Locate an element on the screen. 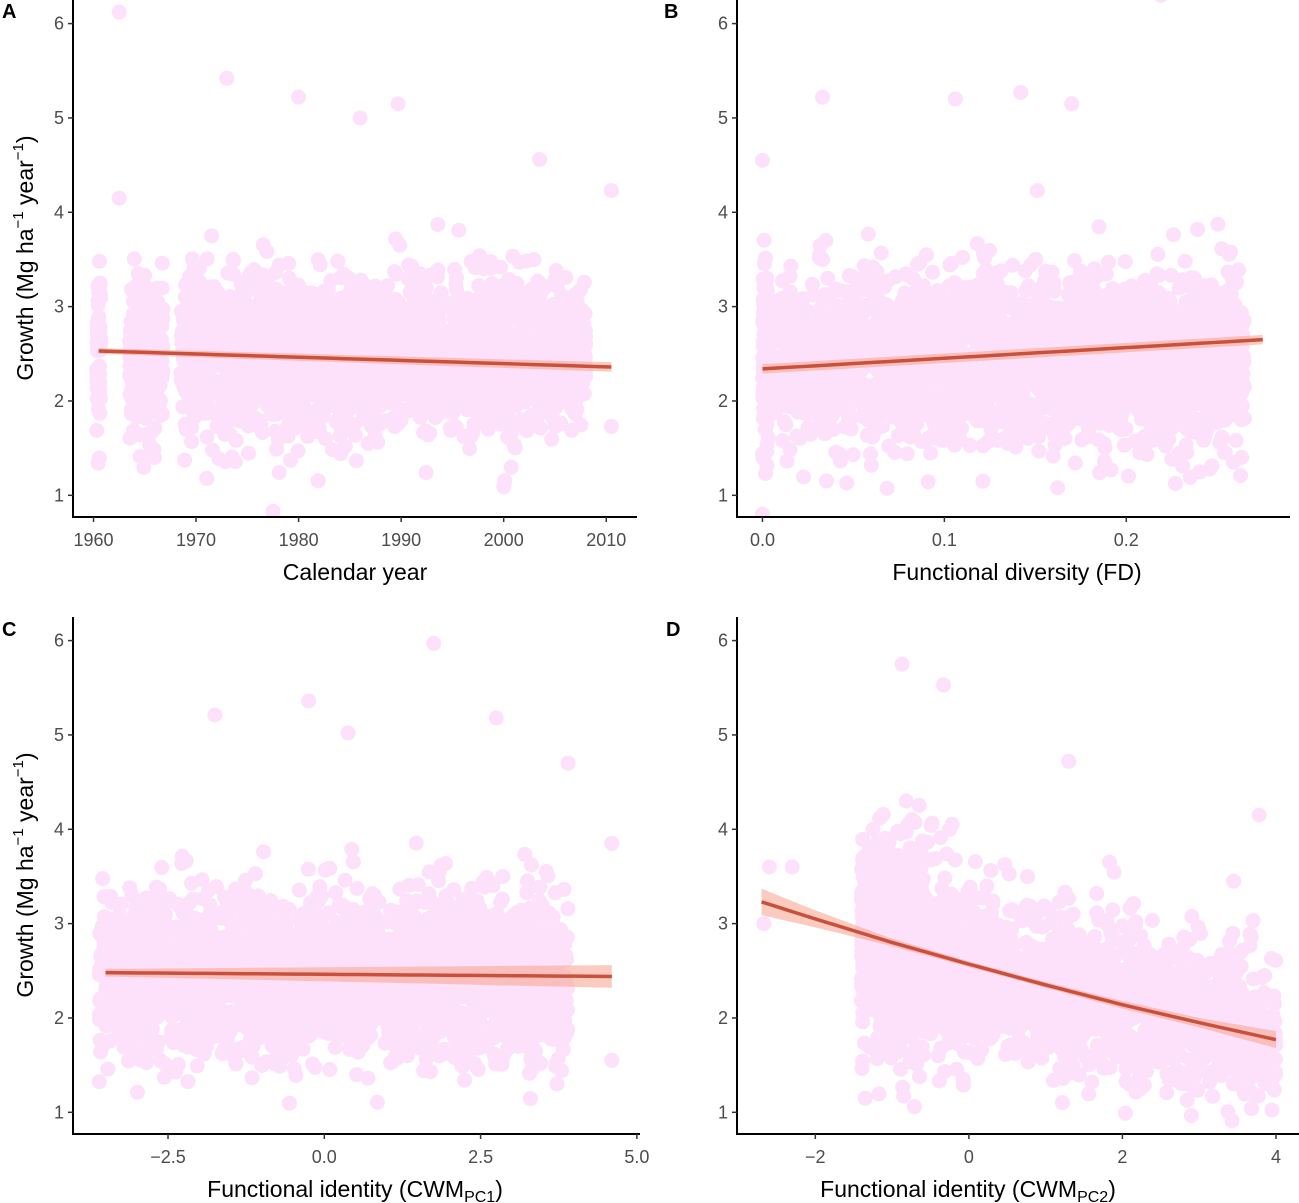 This screenshot has width=1299, height=1203. y-axis-title-main: Growth (Mg ha is located at coordinates (25, 304).